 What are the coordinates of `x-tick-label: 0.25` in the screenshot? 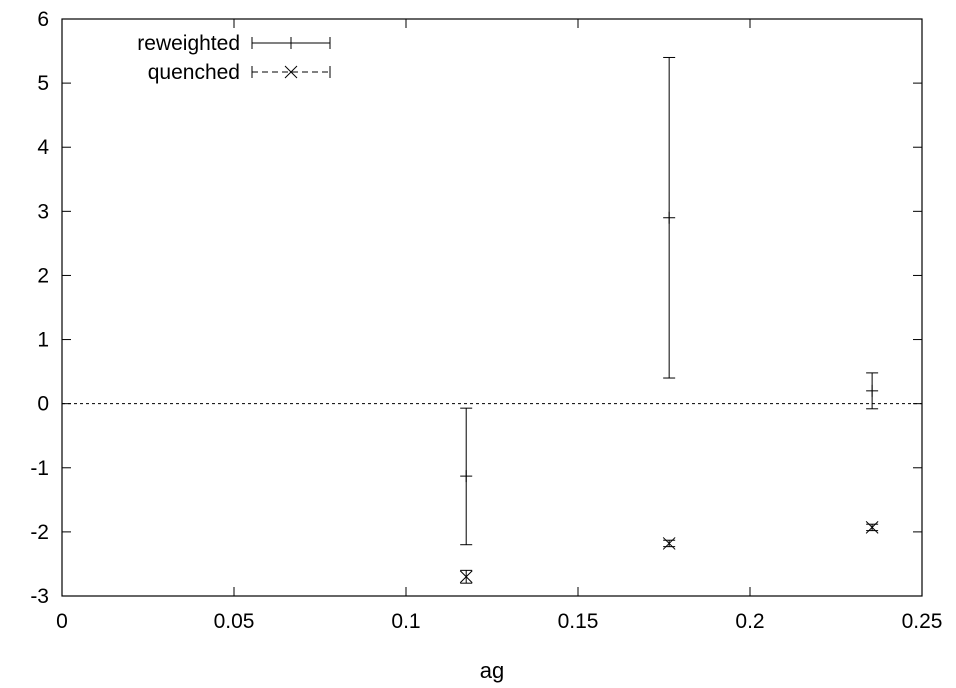 It's located at (922, 621).